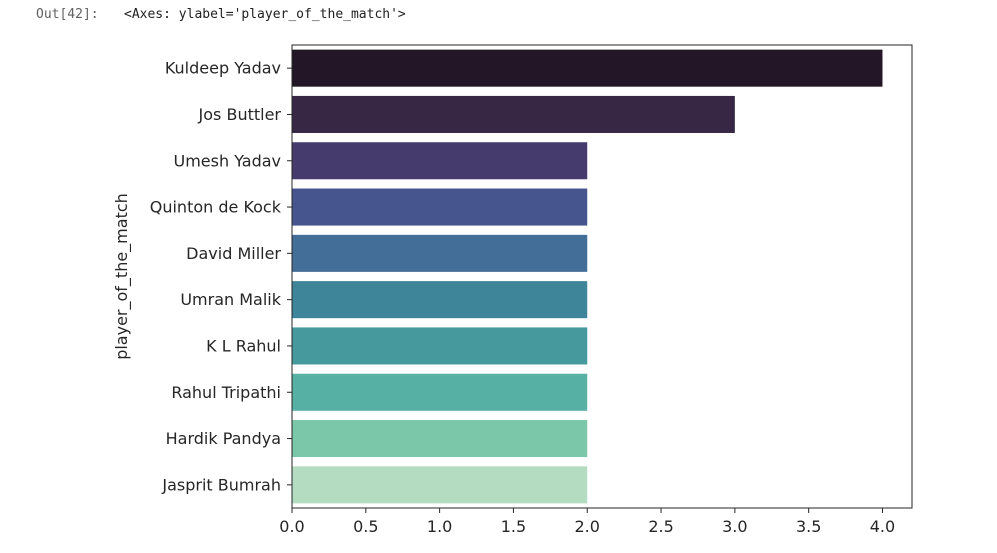 The image size is (997, 553). Describe the element at coordinates (734, 526) in the screenshot. I see `x-tick-label: 3.0` at that location.